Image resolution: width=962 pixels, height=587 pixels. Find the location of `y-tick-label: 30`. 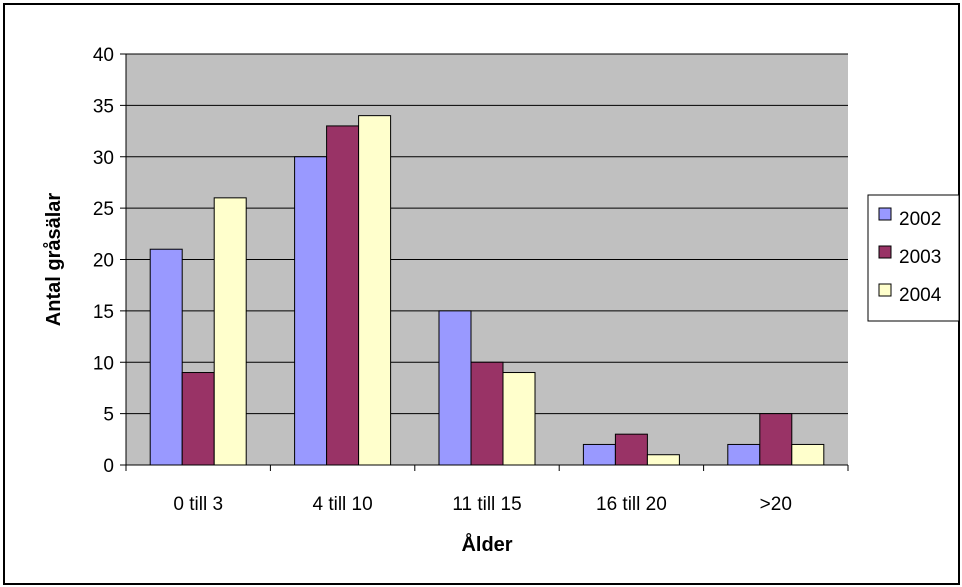

y-tick-label: 30 is located at coordinates (103, 158).